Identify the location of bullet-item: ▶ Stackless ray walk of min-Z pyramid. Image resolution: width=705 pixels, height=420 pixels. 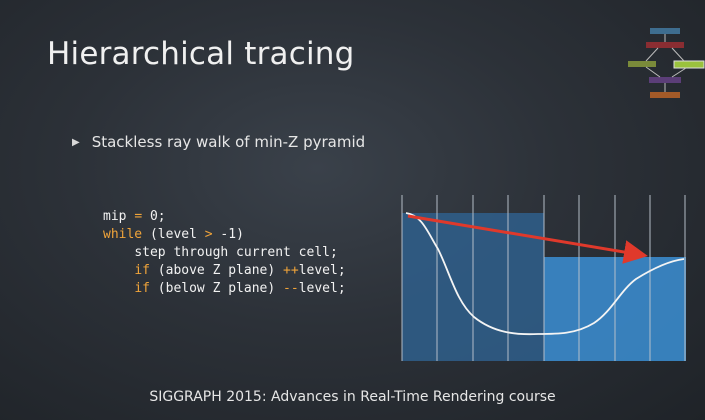
(218, 142).